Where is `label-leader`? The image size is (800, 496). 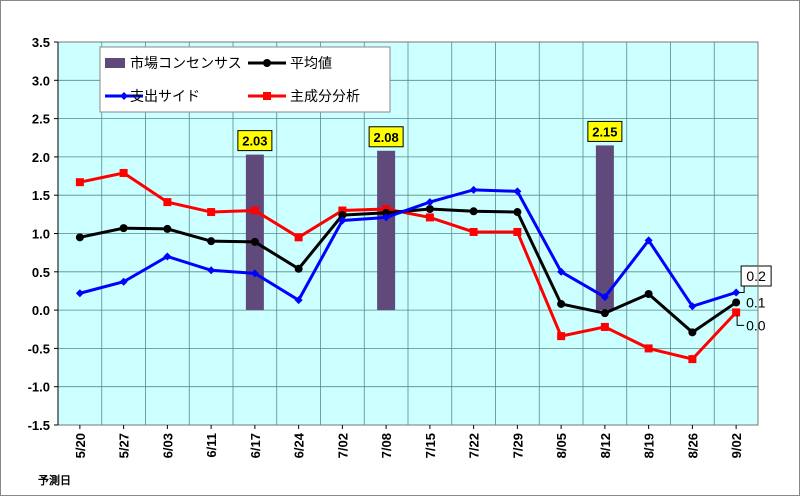
label-leader is located at coordinates (740, 320).